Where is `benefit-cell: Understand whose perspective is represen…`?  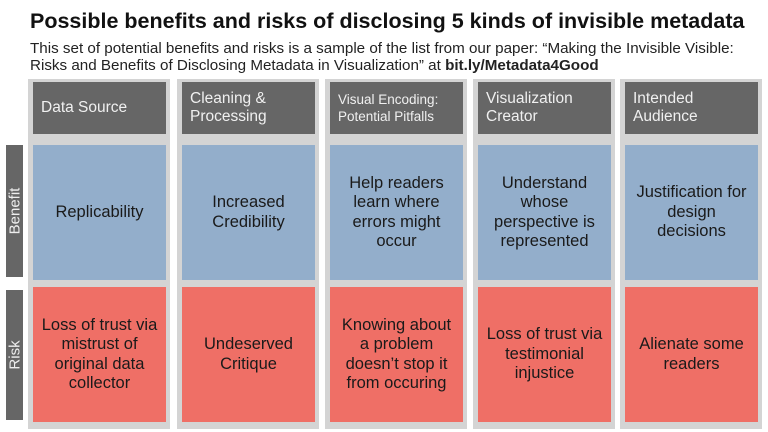 benefit-cell: Understand whose perspective is represen… is located at coordinates (544, 212).